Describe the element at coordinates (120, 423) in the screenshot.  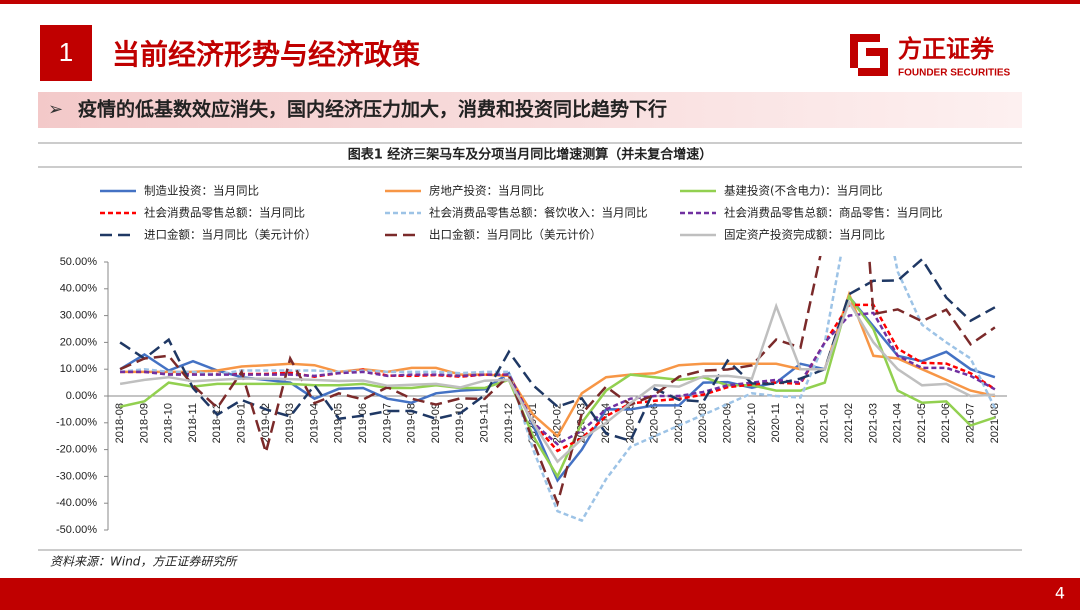
I see `x-tick-label: 2018-08` at that location.